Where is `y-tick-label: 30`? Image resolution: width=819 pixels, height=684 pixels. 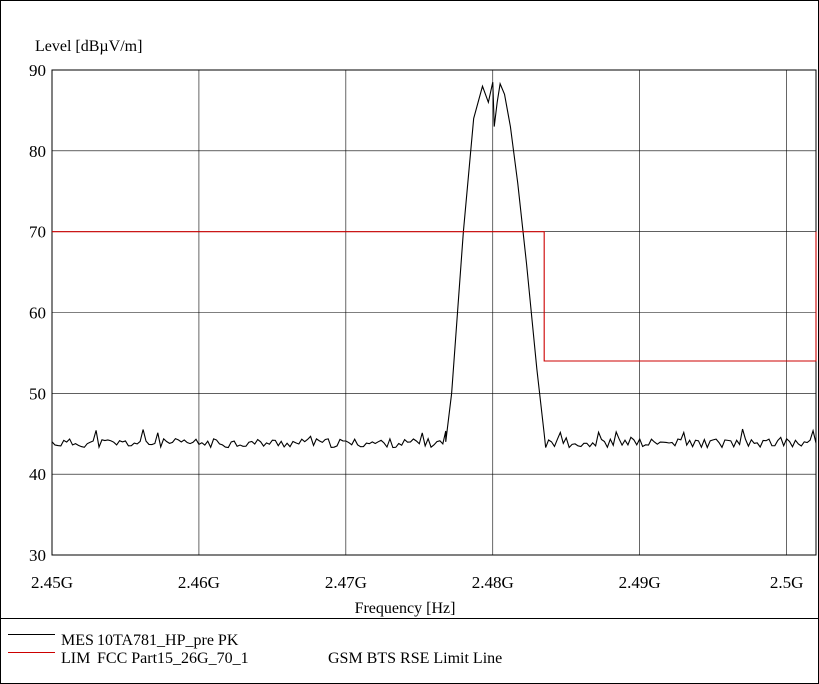
y-tick-label: 30 is located at coordinates (37, 555).